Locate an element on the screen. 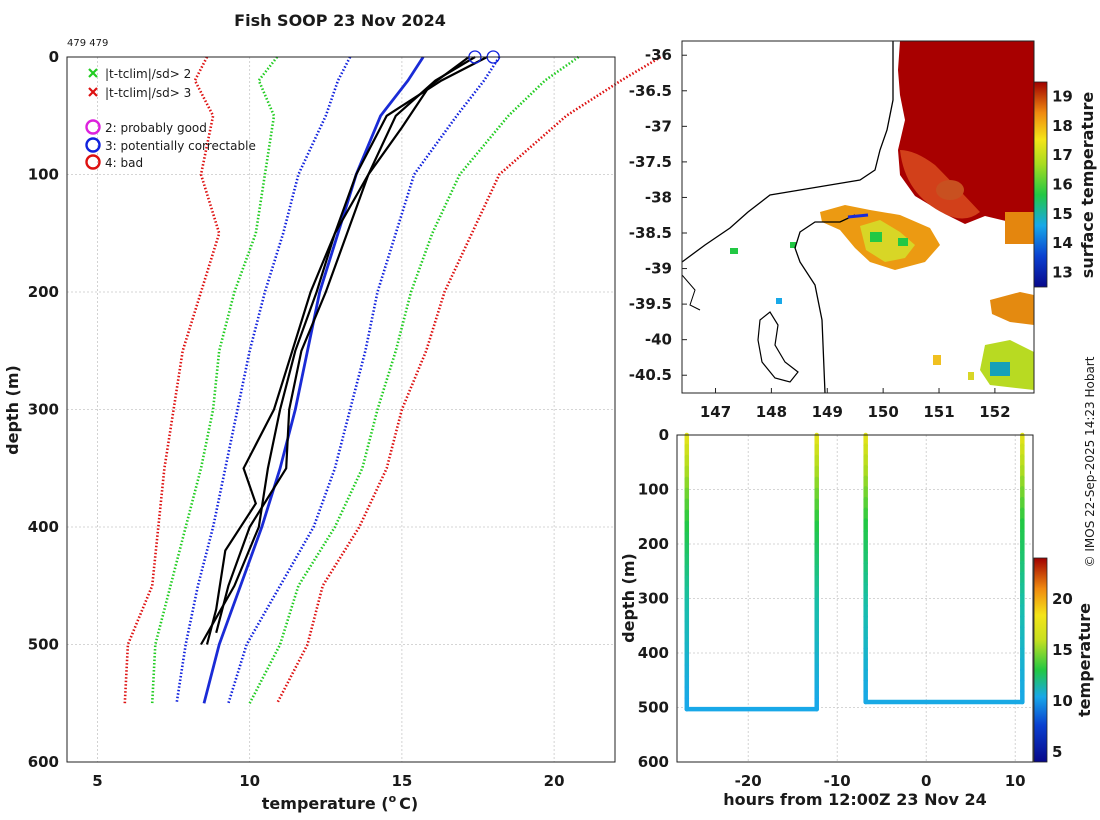  sst-colorbar-tick-label: 14 is located at coordinates (1062, 243).